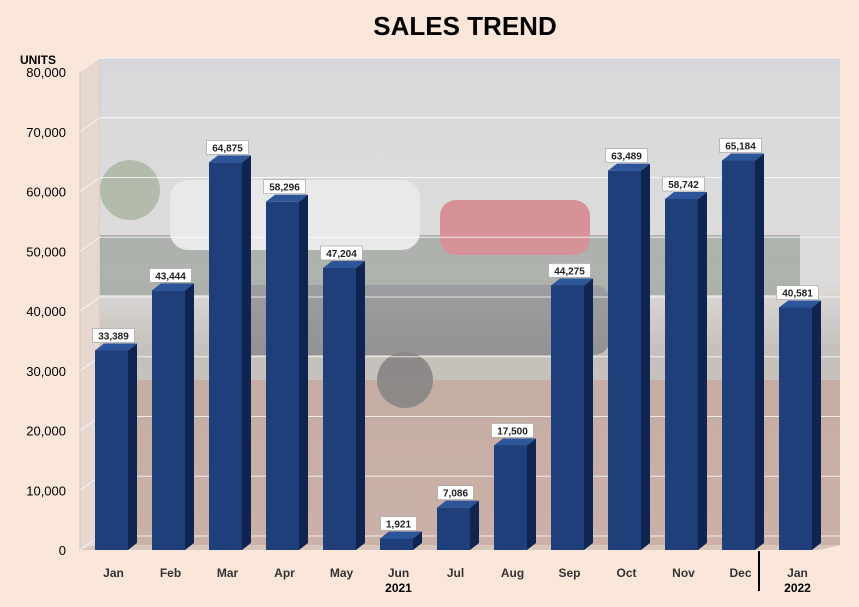 The width and height of the screenshot is (859, 607). Describe the element at coordinates (598, 588) in the screenshot. I see `year-labels: 2021 2022` at that location.